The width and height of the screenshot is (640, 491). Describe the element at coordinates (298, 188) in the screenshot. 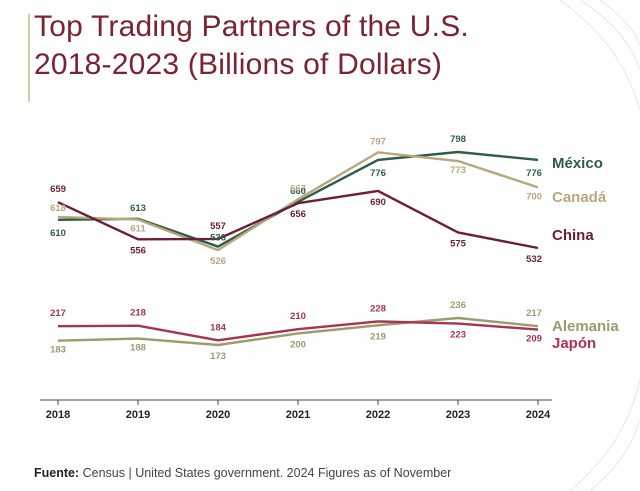

I see `data-label-1-3: 667` at that location.